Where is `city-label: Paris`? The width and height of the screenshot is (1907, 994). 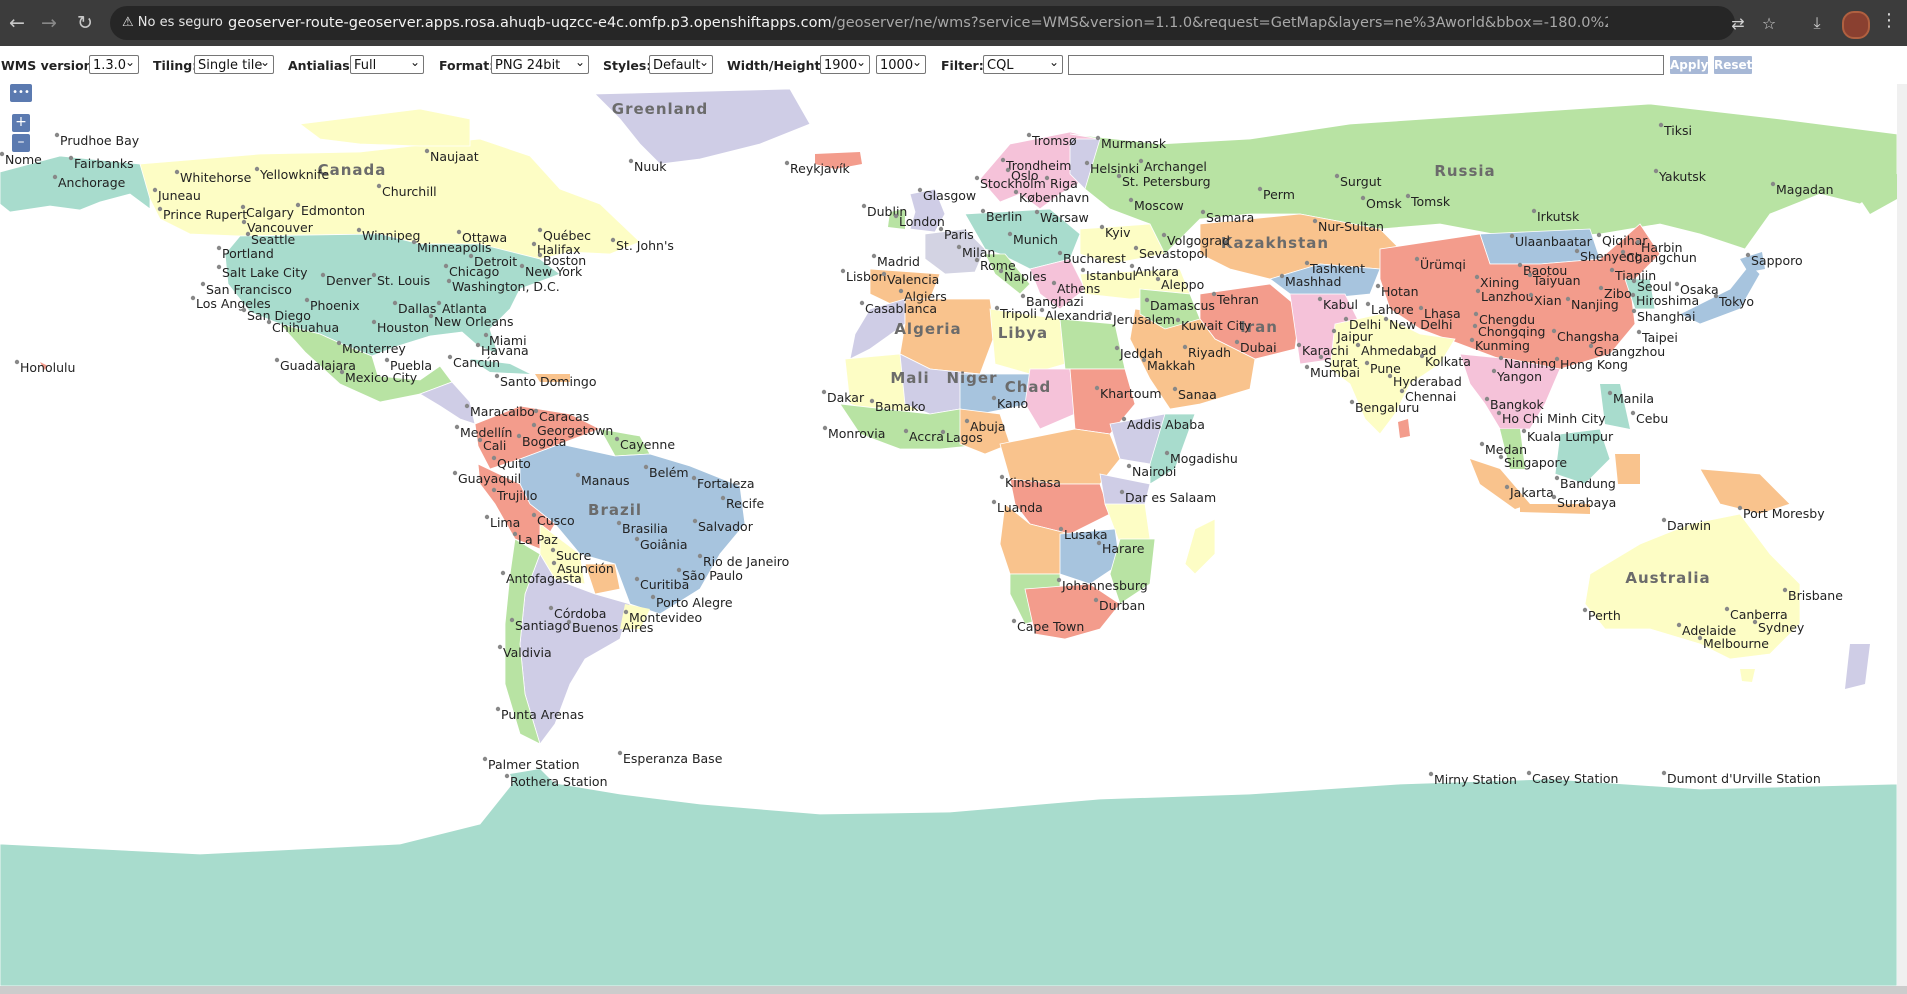 city-label: Paris is located at coordinates (959, 234).